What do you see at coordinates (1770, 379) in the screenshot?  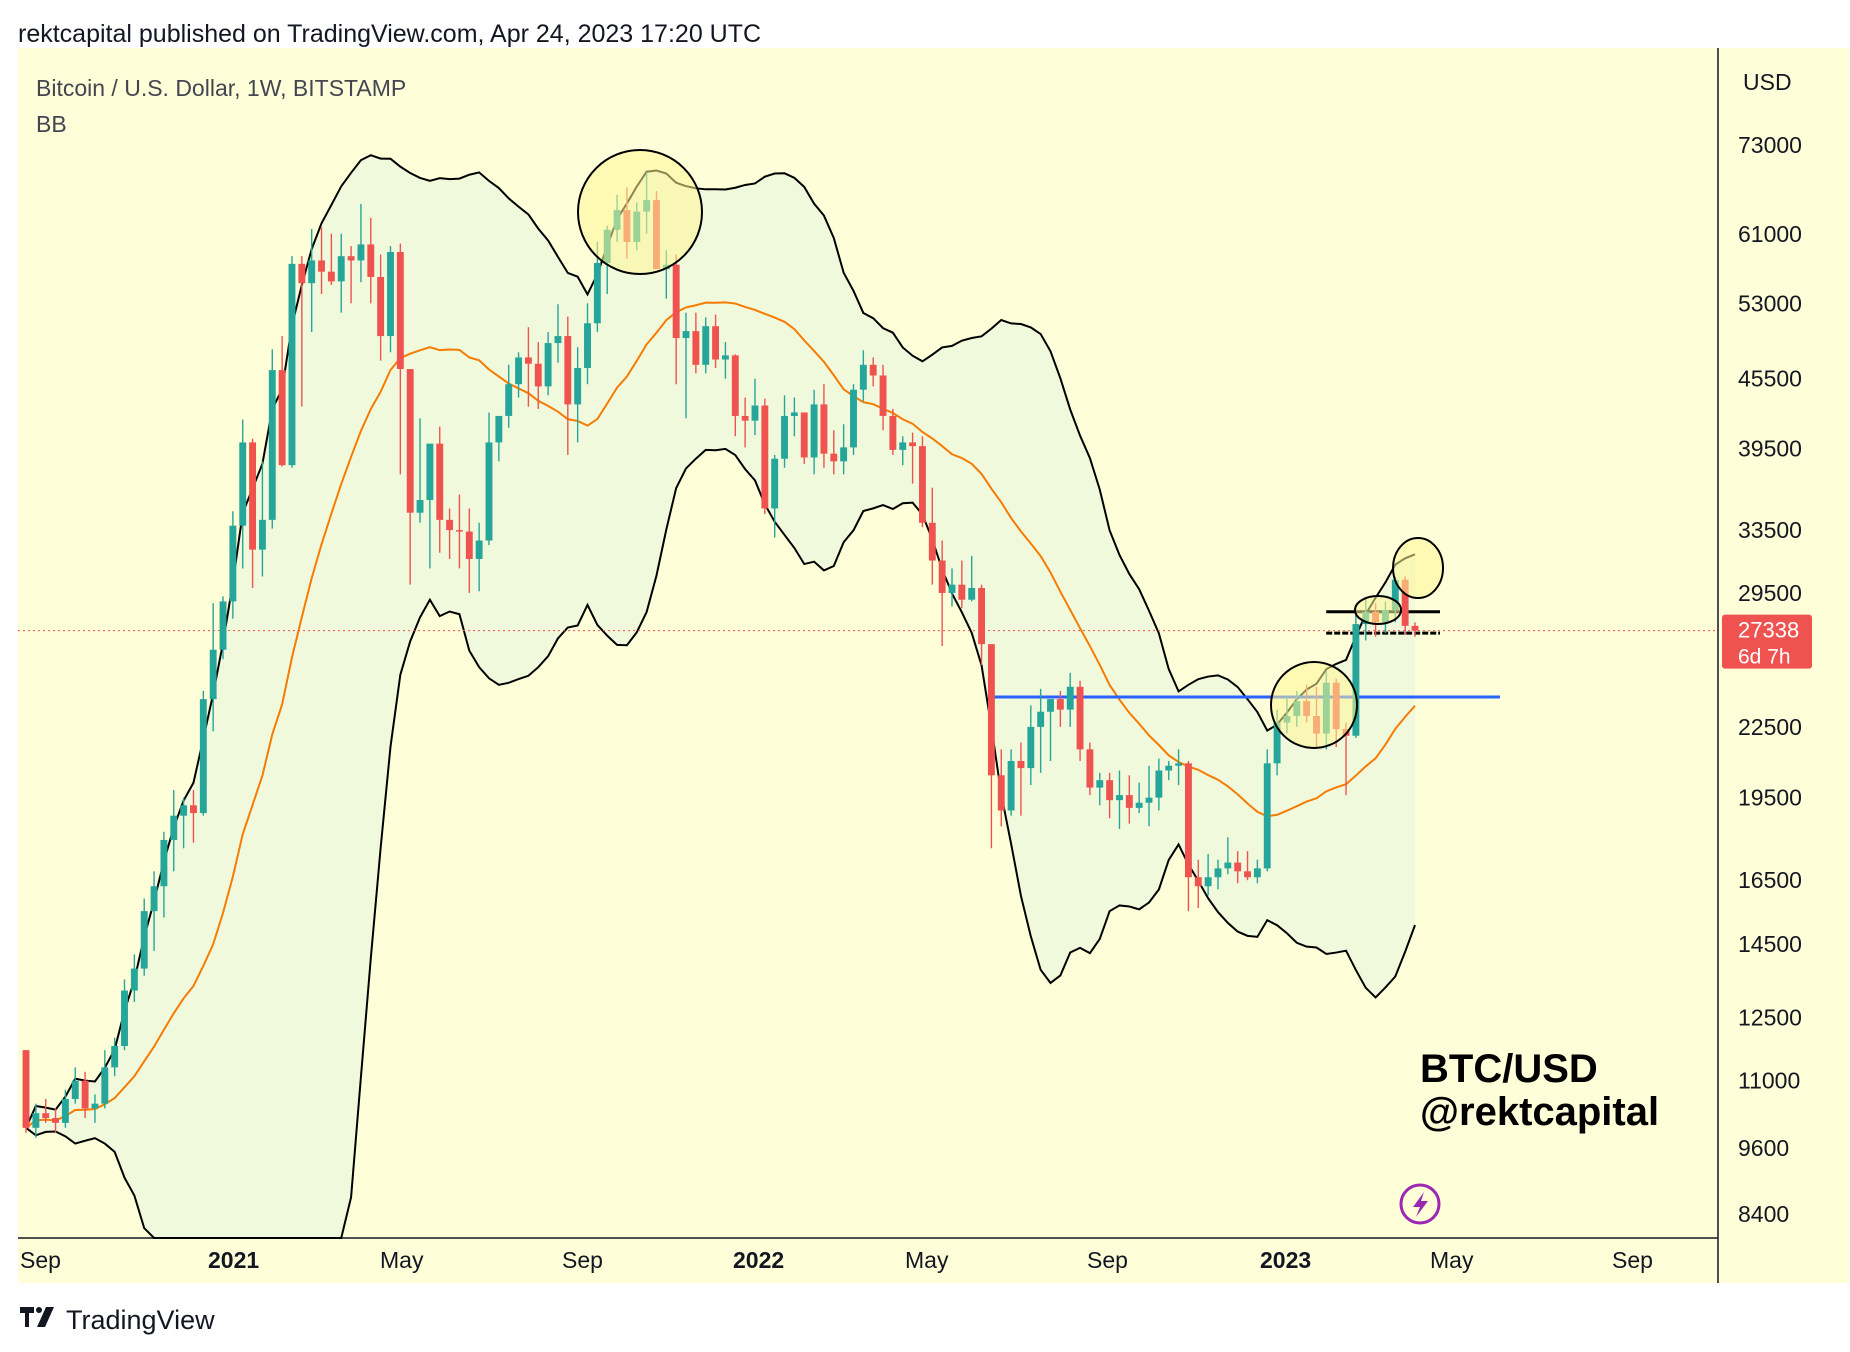 I see `price-tick: 45500` at bounding box center [1770, 379].